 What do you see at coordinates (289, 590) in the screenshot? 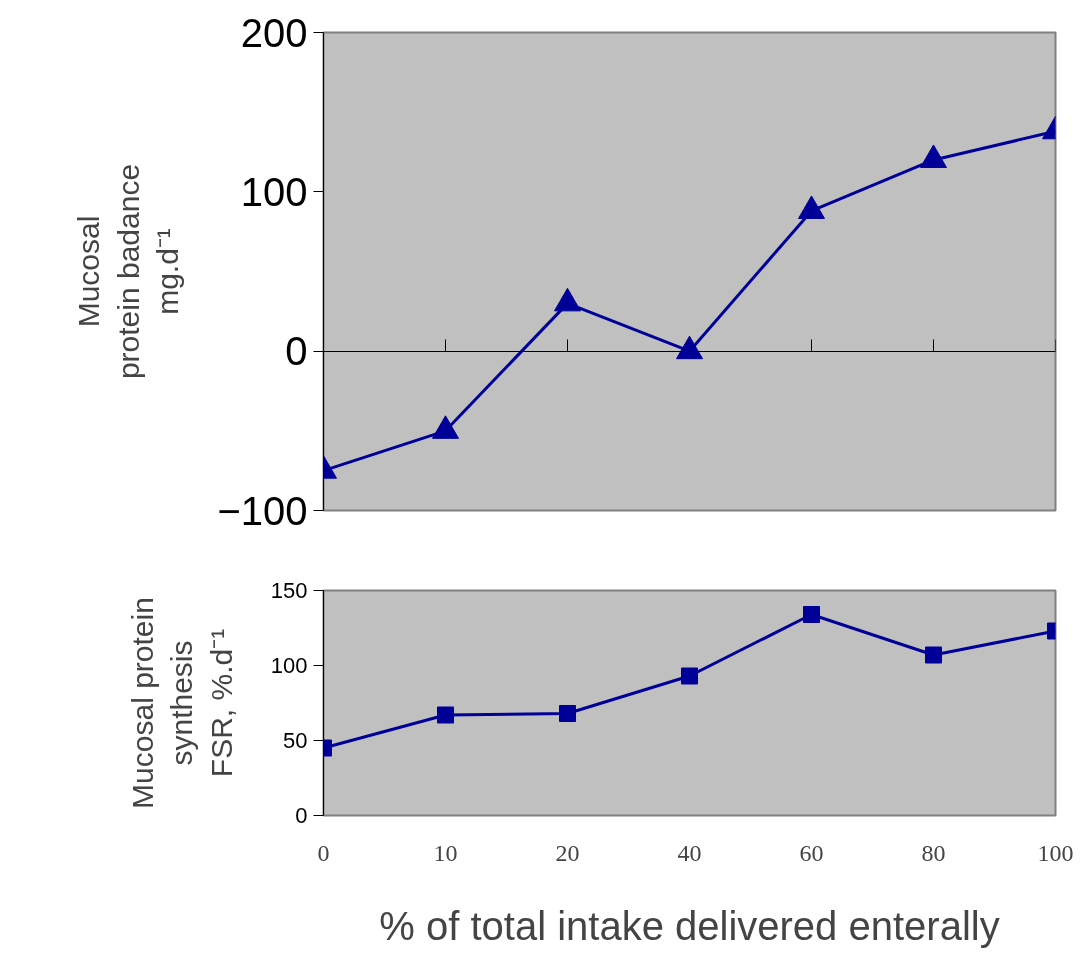
I see `y-tick-label: 150` at bounding box center [289, 590].